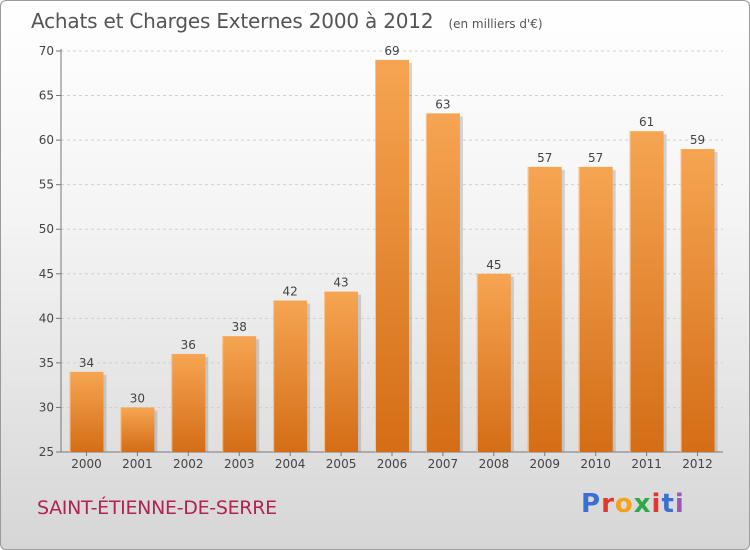 Image resolution: width=750 pixels, height=550 pixels. I want to click on brand-logo: Proxiti, so click(633, 504).